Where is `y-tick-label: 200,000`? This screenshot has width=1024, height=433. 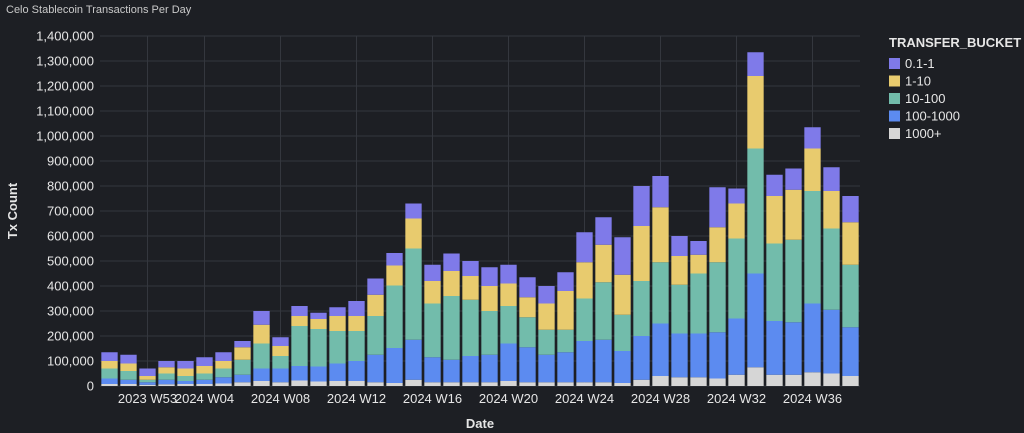 y-tick-label: 200,000 is located at coordinates (70, 336).